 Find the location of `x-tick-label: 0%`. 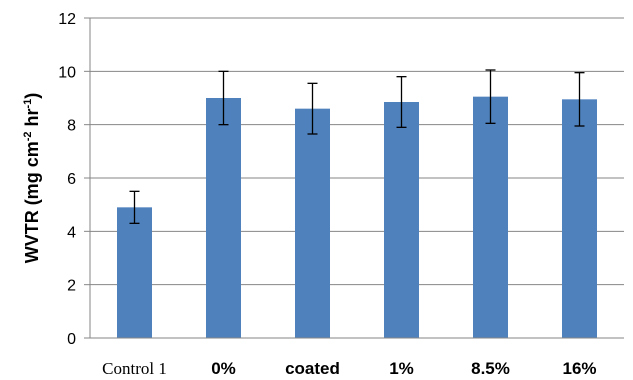

x-tick-label: 0% is located at coordinates (223, 368).